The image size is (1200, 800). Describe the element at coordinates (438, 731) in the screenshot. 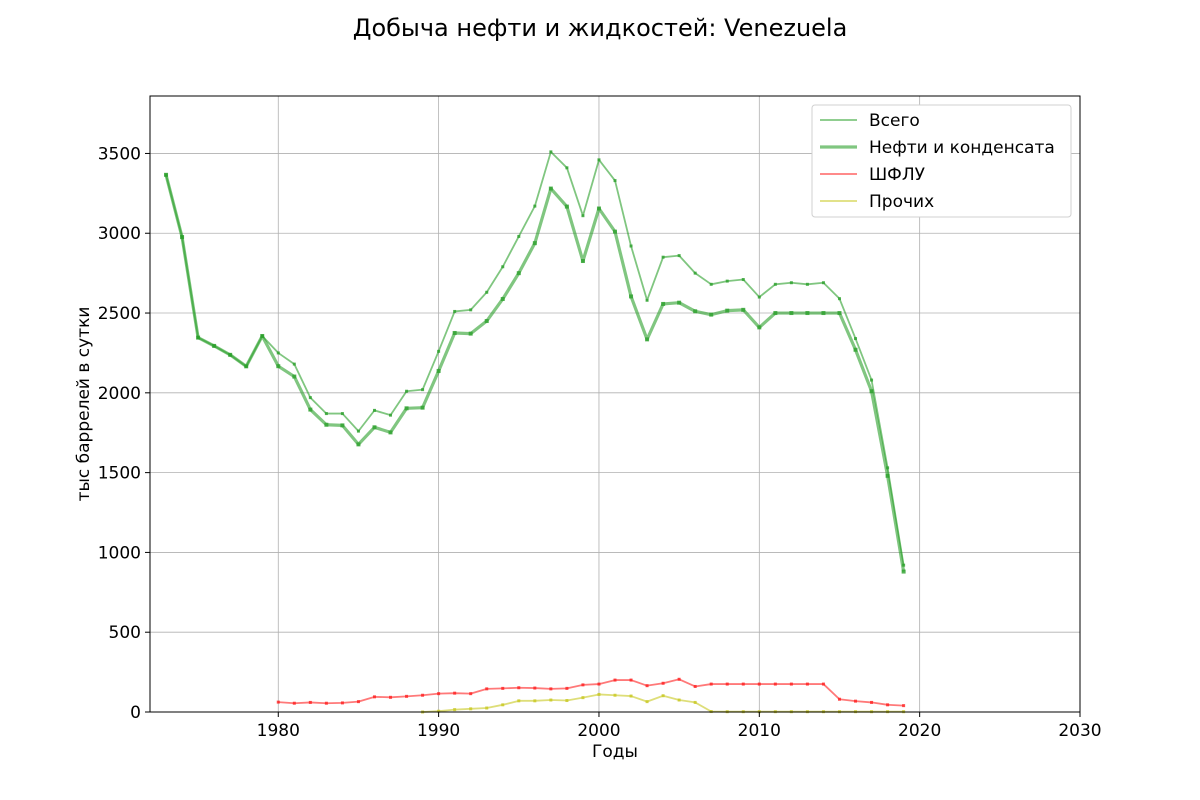

I see `x-tick-label: 1990` at that location.